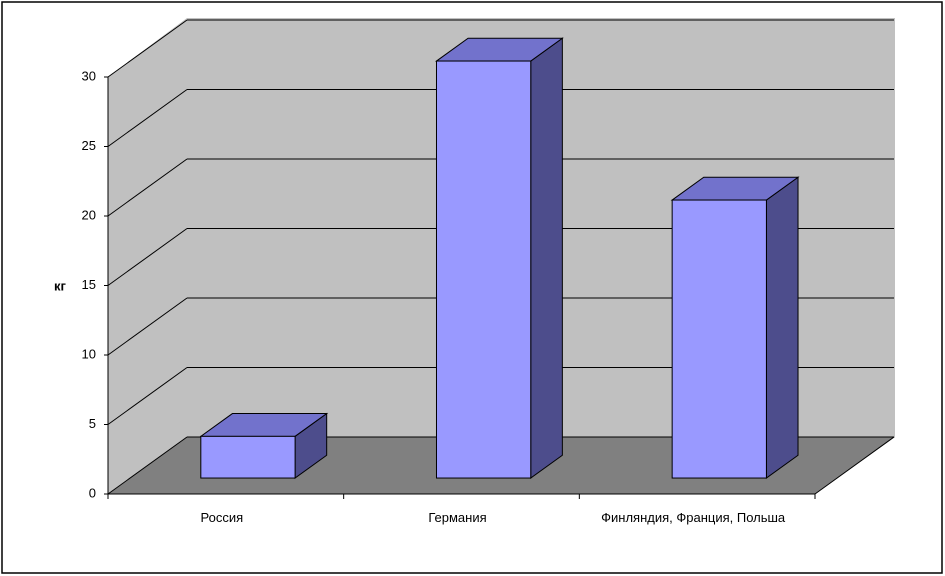 This screenshot has height=576, width=945. Describe the element at coordinates (854, 465) in the screenshot. I see `floor-edge` at that location.